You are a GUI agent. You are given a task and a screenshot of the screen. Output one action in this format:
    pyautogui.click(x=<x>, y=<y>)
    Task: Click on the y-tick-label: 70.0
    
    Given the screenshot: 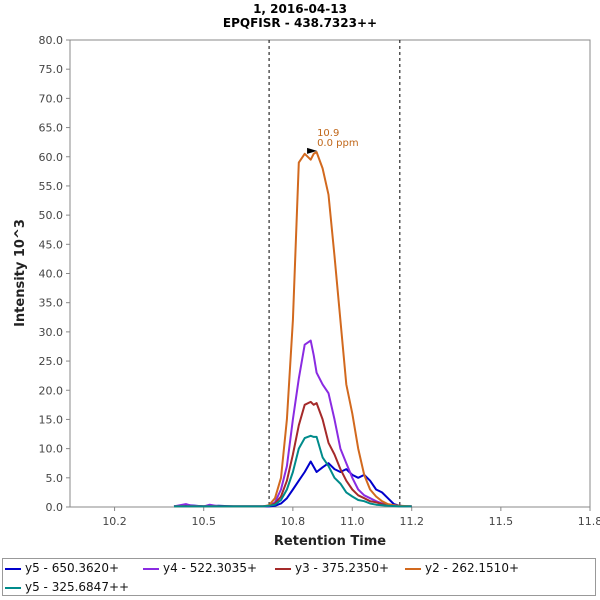 What is the action you would take?
    pyautogui.click(x=51, y=98)
    